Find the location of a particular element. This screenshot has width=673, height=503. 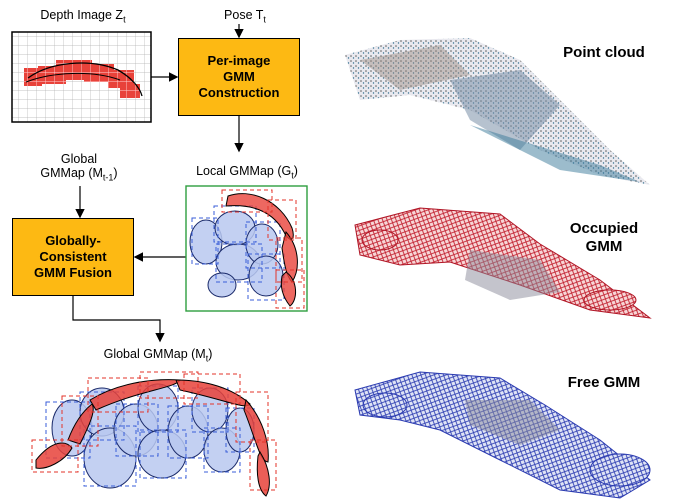

globally-consistent-gmm-fusion-box: Globally- Consistent GMM Fusion is located at coordinates (73, 257).